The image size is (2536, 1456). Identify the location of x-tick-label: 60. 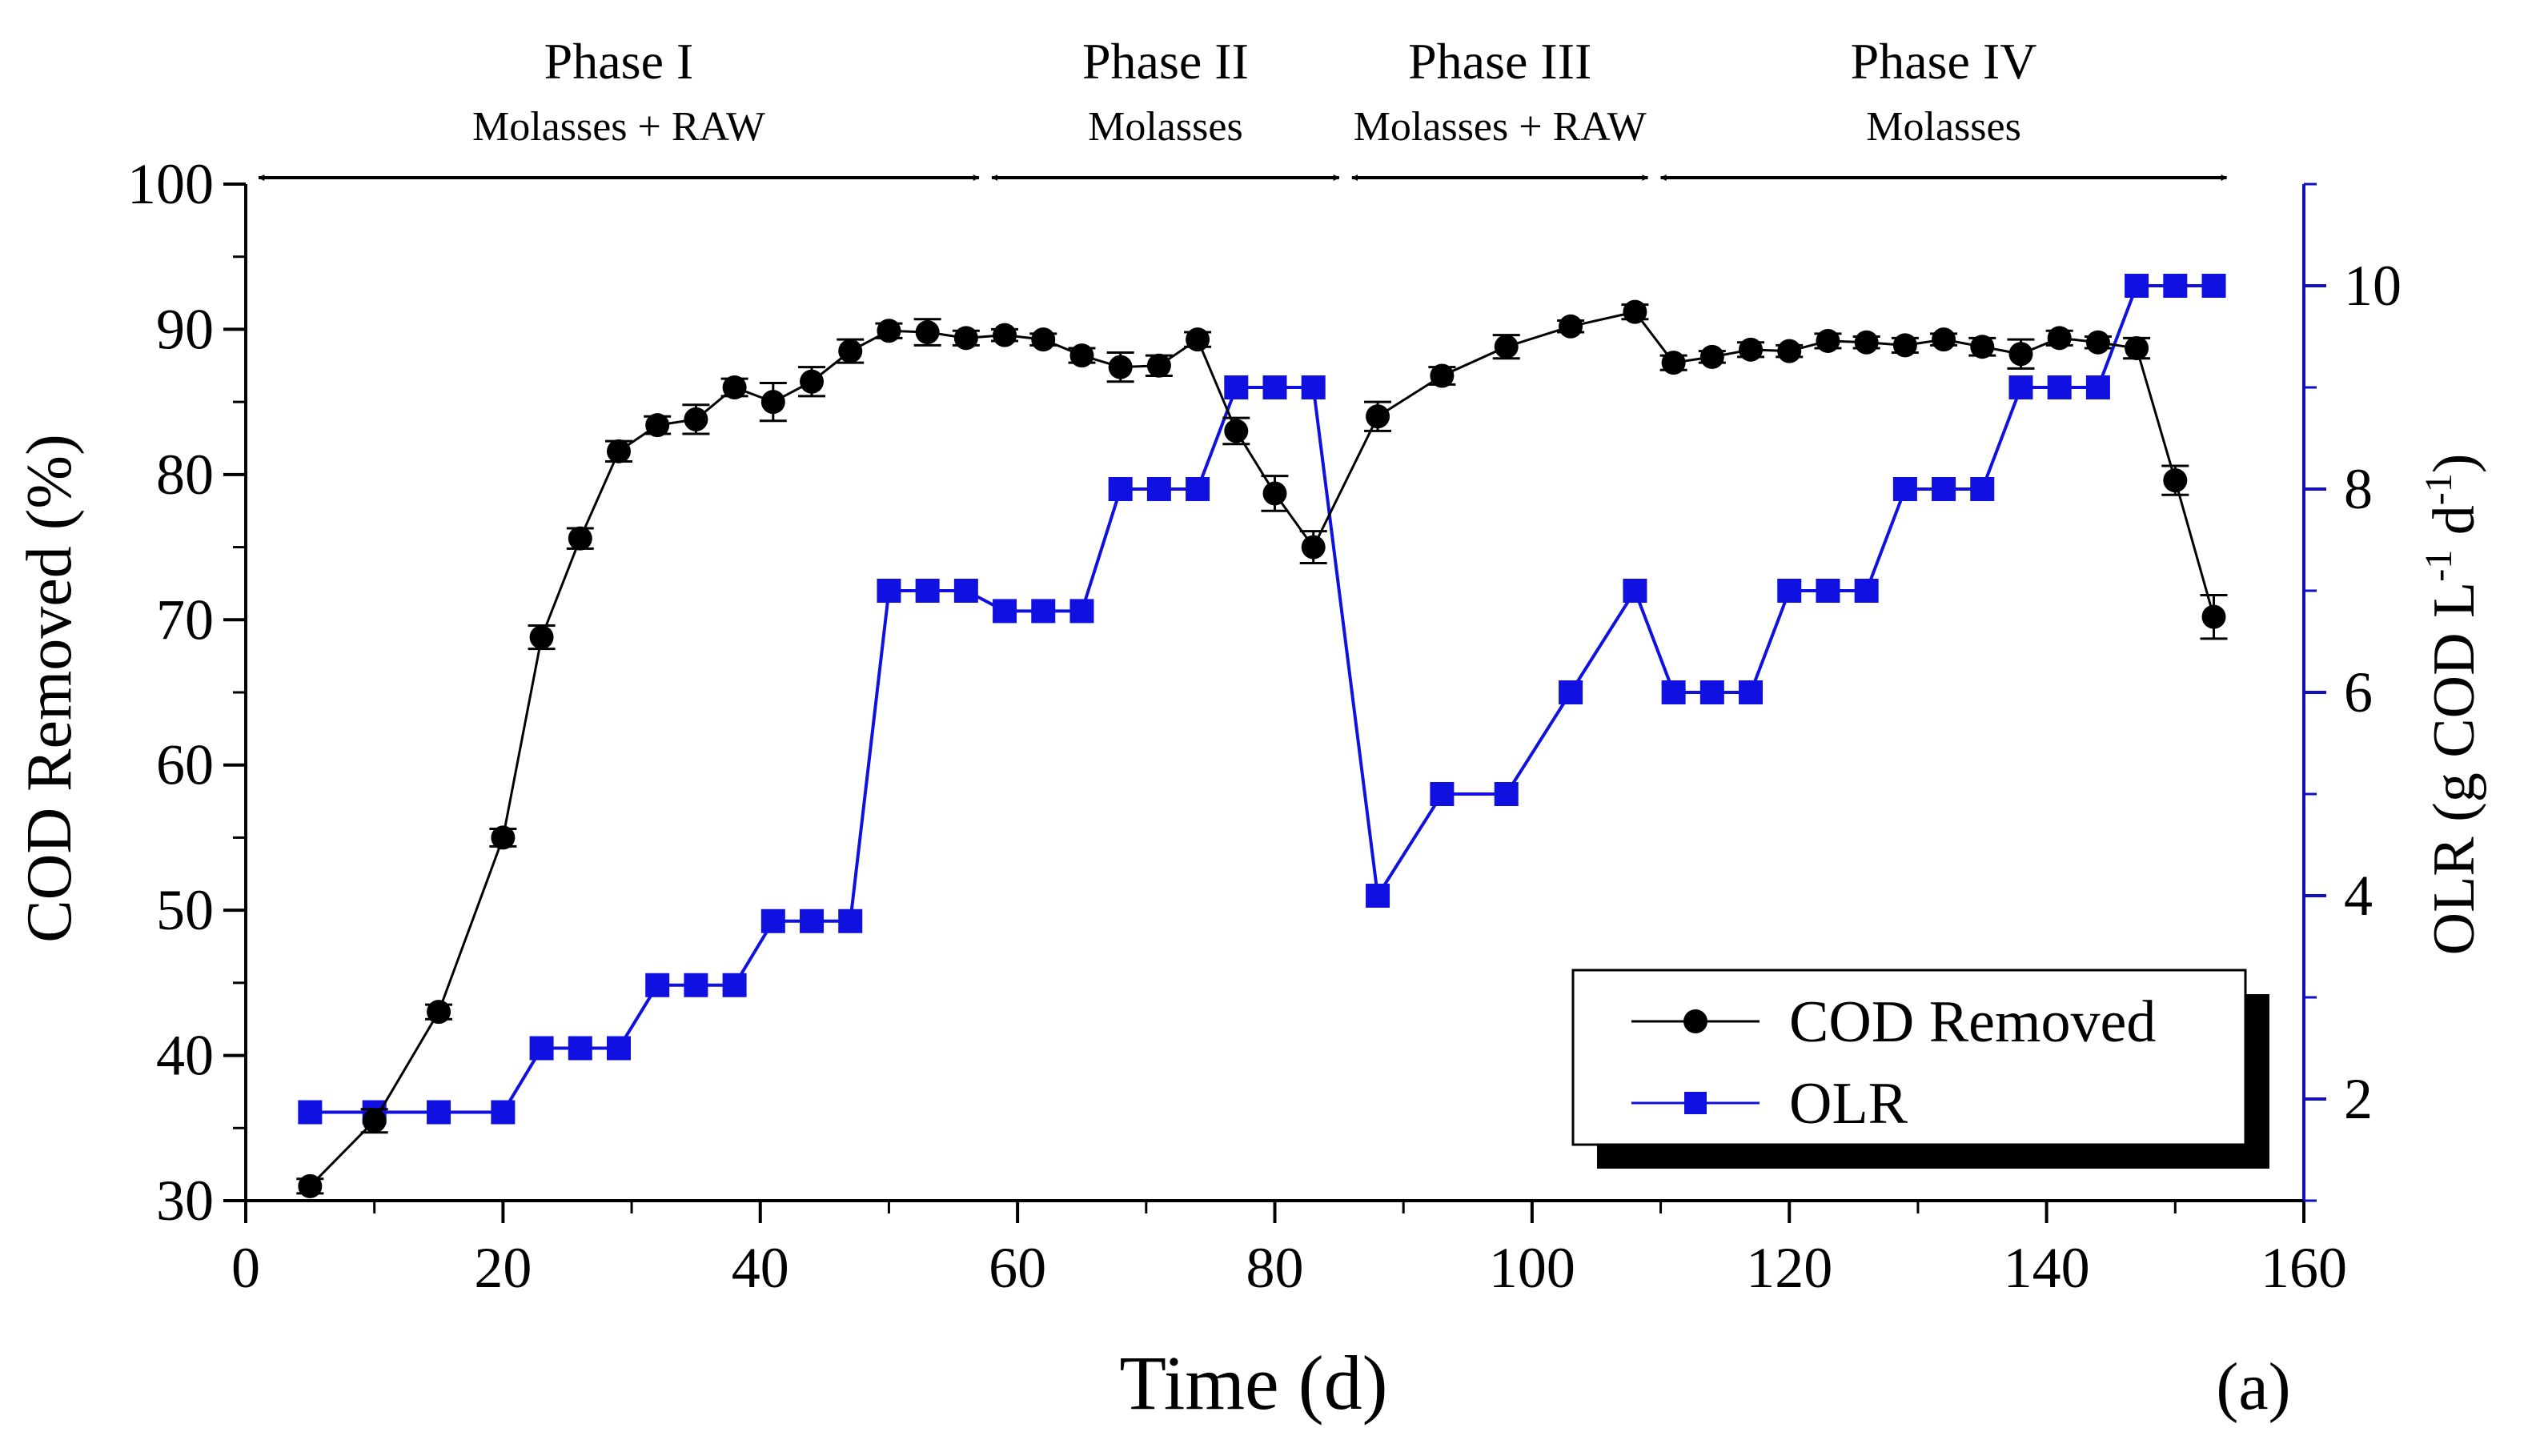
(1017, 1268).